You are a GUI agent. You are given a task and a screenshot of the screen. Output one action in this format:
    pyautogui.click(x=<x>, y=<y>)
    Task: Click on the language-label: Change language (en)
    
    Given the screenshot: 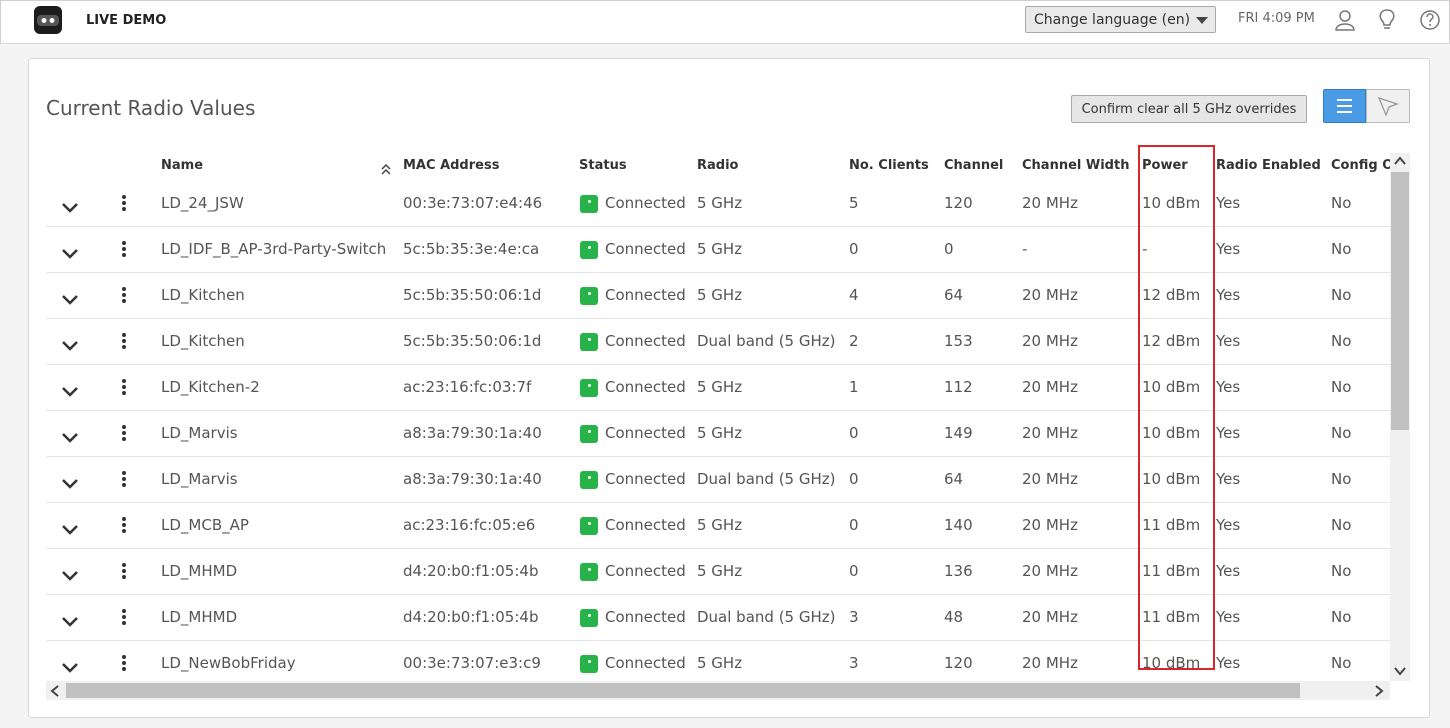 What is the action you would take?
    pyautogui.click(x=1112, y=20)
    